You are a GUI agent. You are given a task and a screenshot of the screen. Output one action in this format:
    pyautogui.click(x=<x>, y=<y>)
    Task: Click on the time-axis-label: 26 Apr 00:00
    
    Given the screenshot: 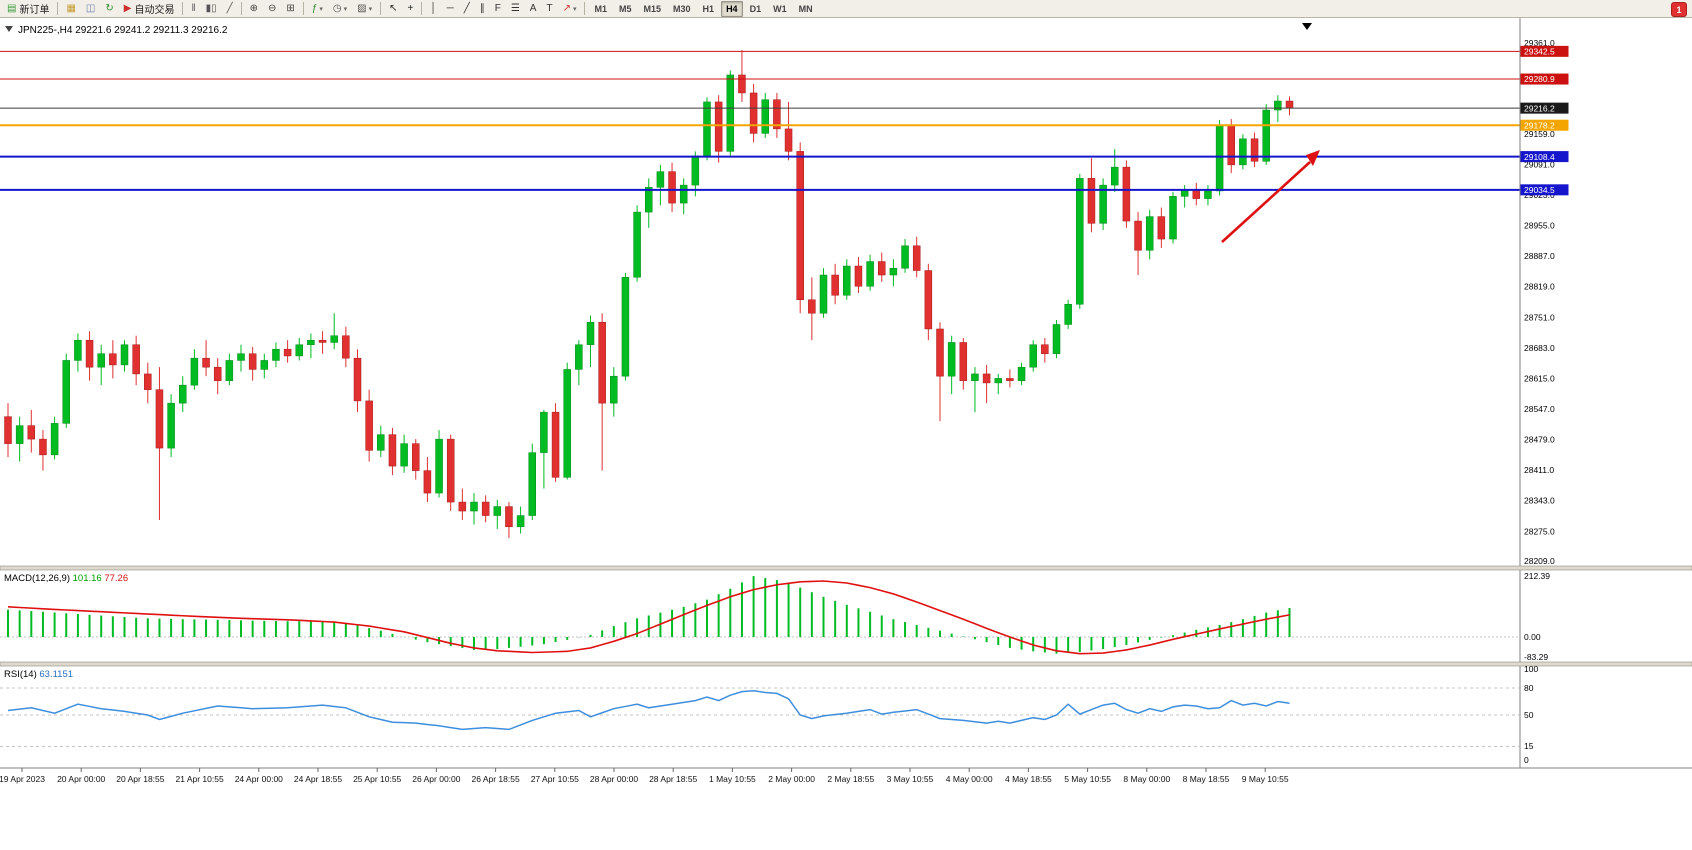 What is the action you would take?
    pyautogui.click(x=436, y=779)
    